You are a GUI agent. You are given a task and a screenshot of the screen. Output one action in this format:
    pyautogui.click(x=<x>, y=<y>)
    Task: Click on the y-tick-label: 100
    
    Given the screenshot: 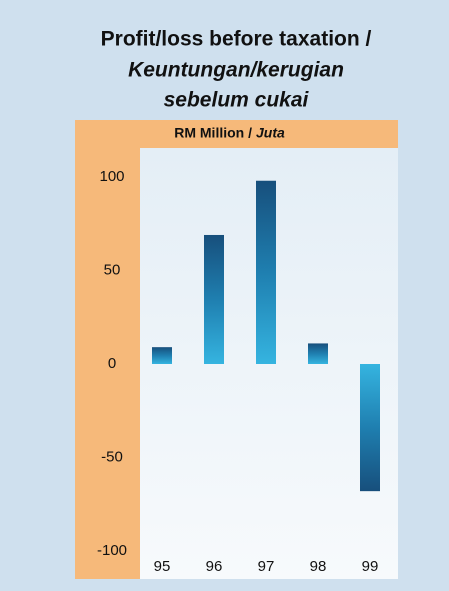 What is the action you would take?
    pyautogui.click(x=111, y=176)
    